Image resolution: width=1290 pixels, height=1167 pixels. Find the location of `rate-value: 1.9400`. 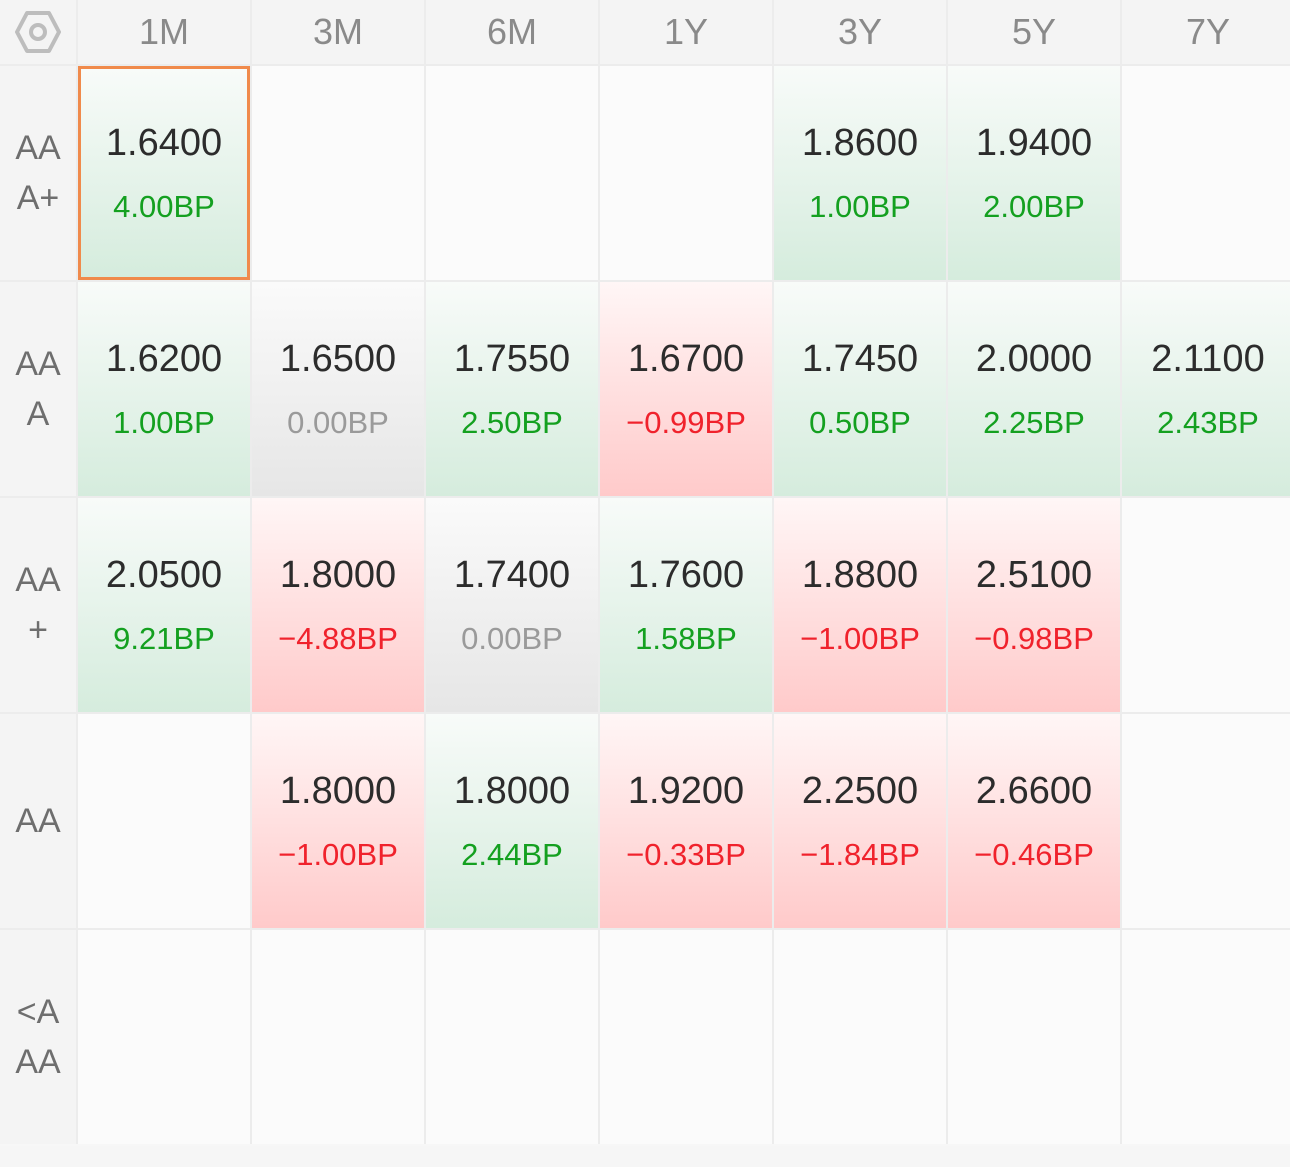

rate-value: 1.9400 is located at coordinates (1034, 143).